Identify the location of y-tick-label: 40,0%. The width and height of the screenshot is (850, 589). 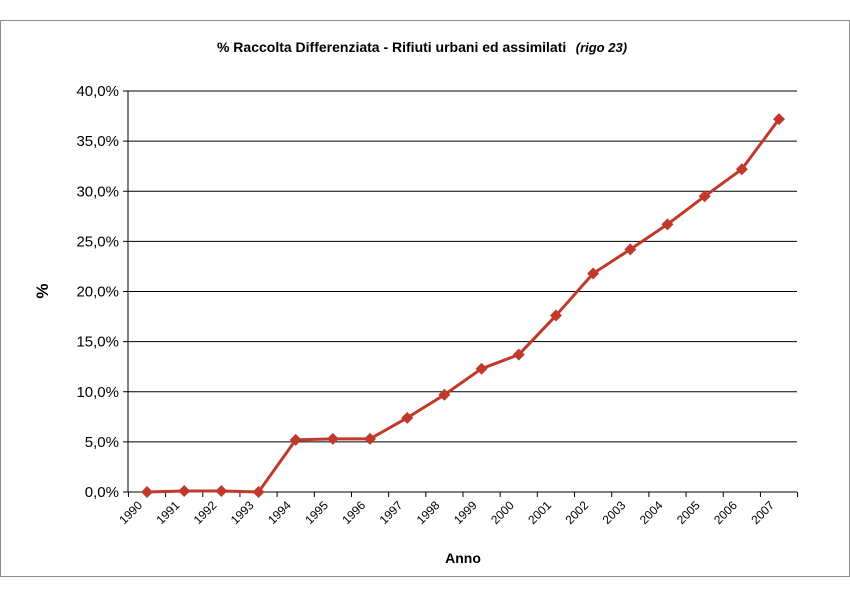
(97, 91).